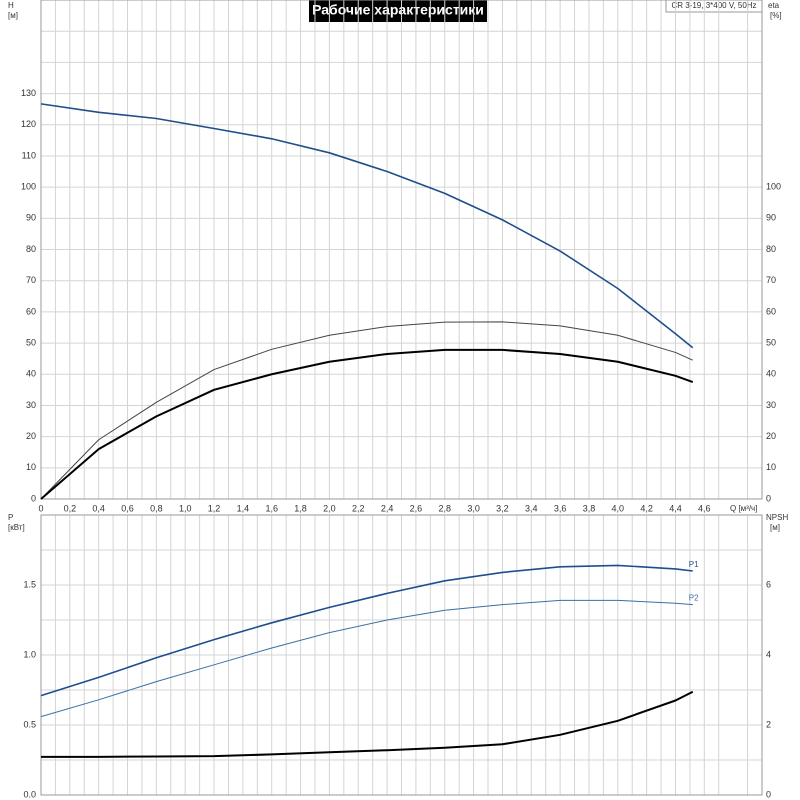 The height and width of the screenshot is (800, 800). I want to click on y2-tick-label: 10, so click(771, 467).